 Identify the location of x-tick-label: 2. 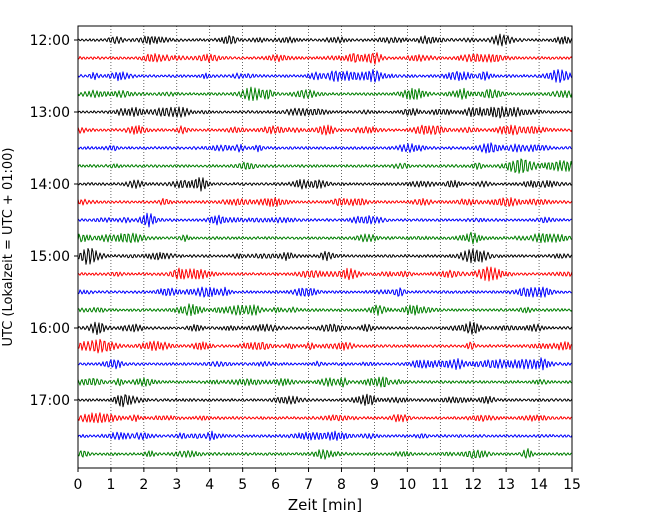
(143, 485).